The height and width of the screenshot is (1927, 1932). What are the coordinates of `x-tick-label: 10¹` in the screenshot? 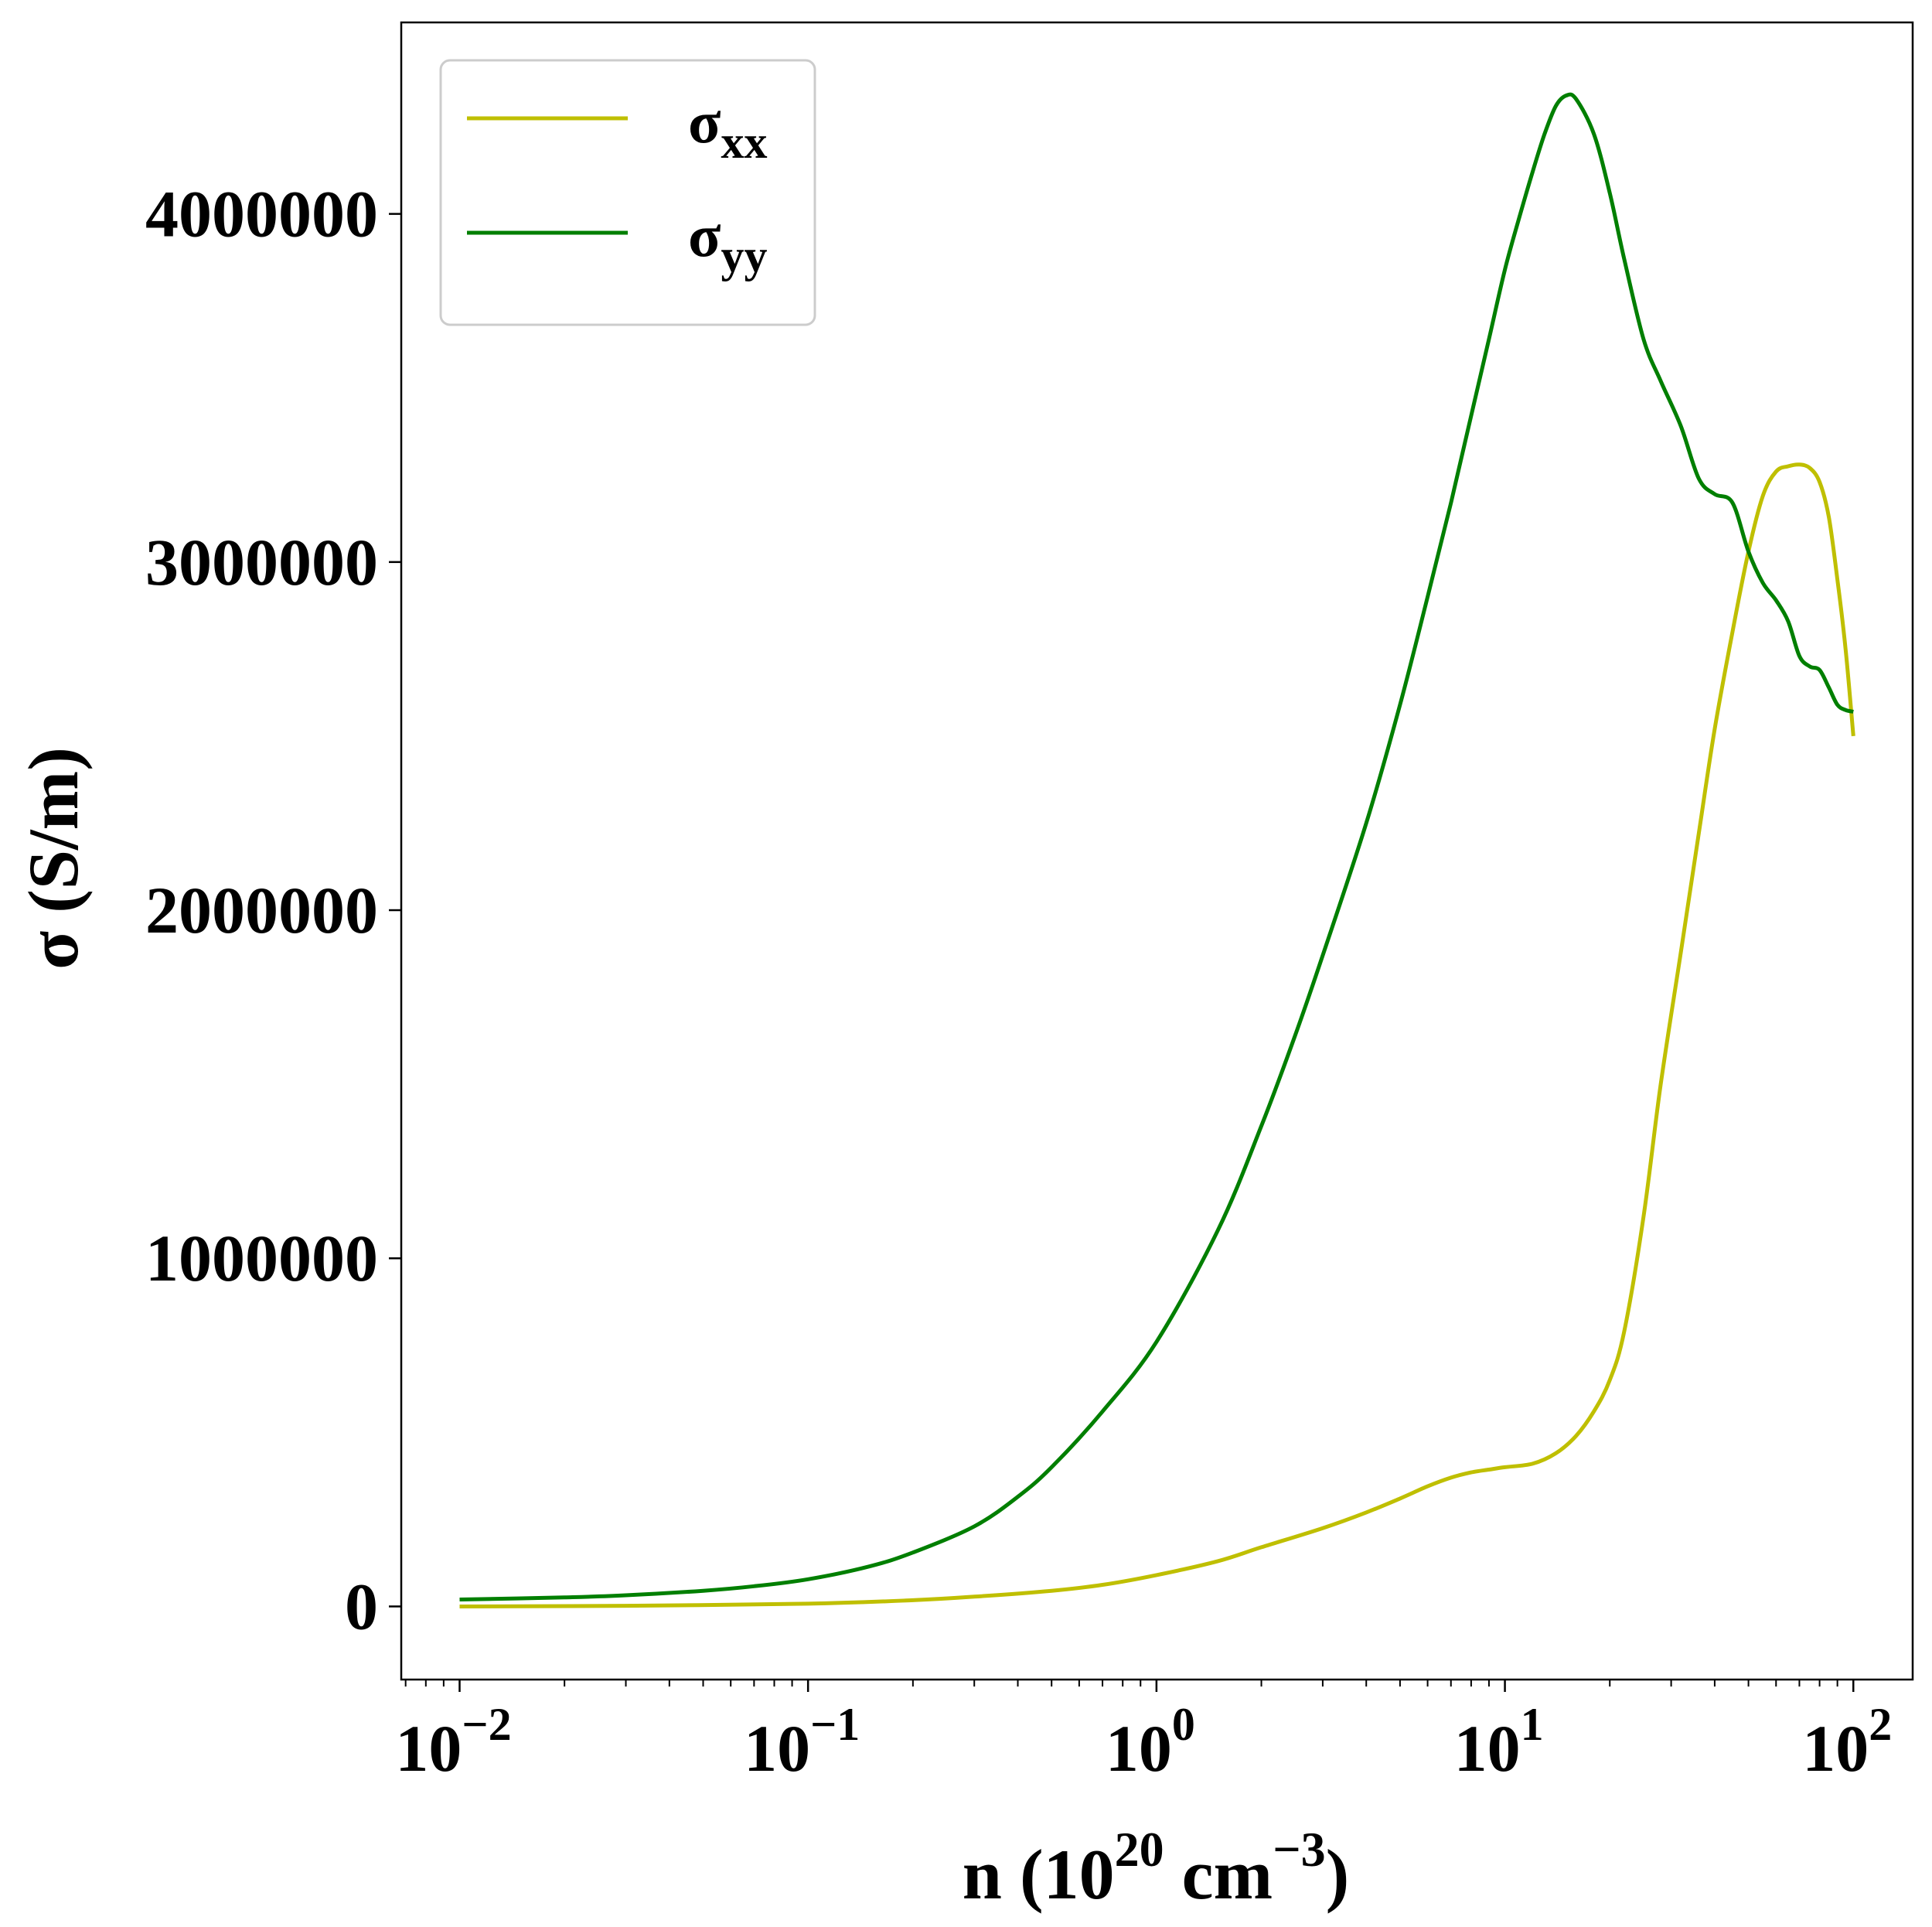 It's located at (1499, 1742).